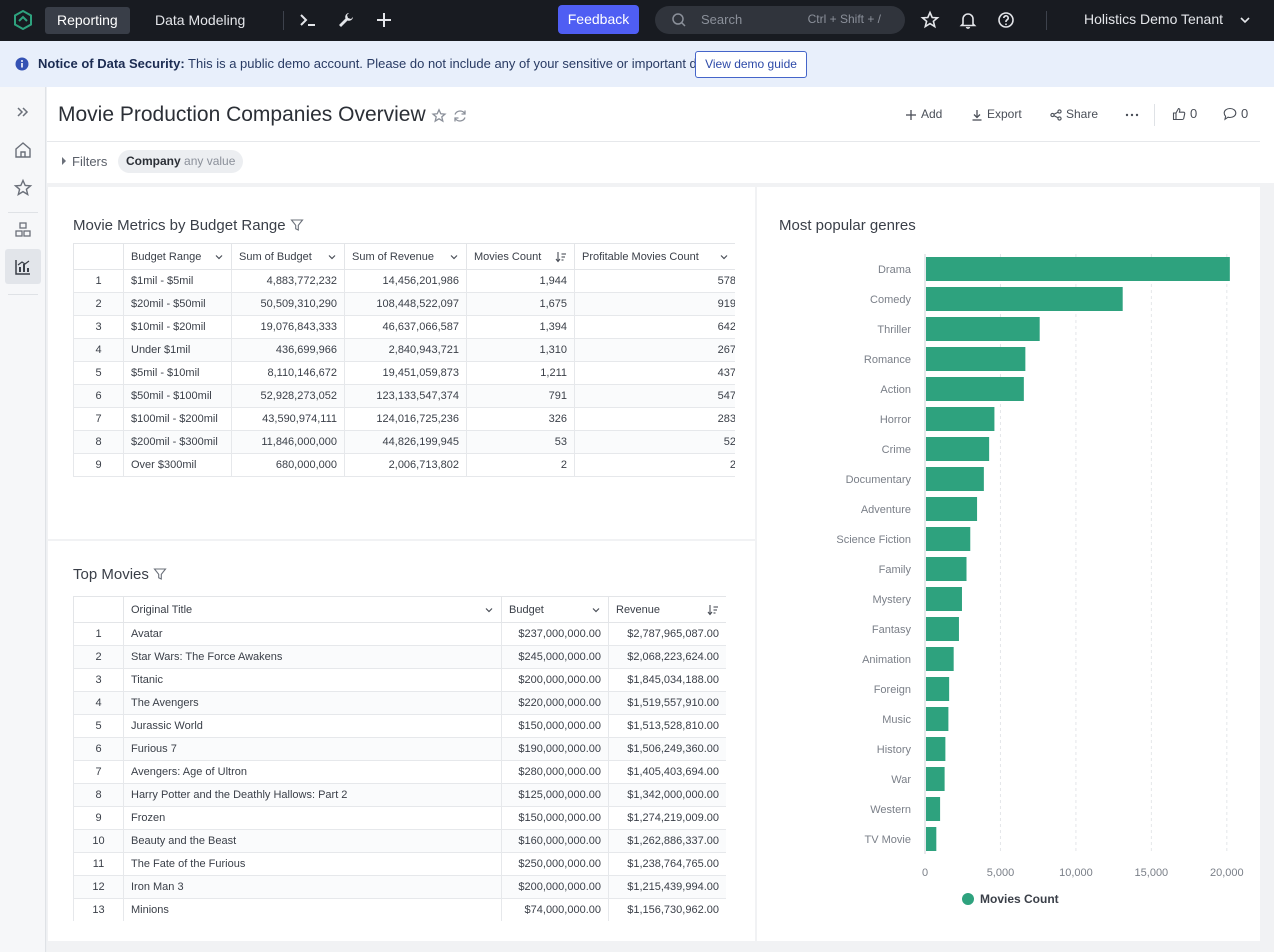 The image size is (1274, 952). I want to click on refresh-icon, so click(460, 116).